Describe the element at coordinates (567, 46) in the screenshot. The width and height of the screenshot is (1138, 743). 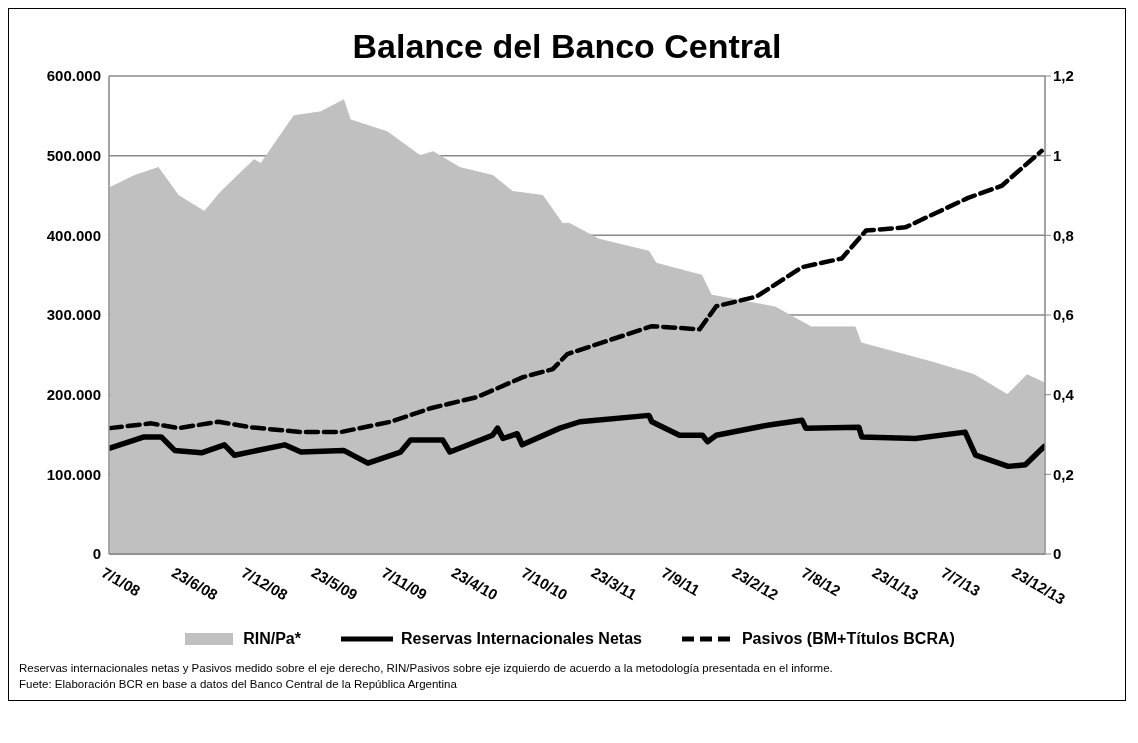
I see `chart-title: Balance del Banco Central` at that location.